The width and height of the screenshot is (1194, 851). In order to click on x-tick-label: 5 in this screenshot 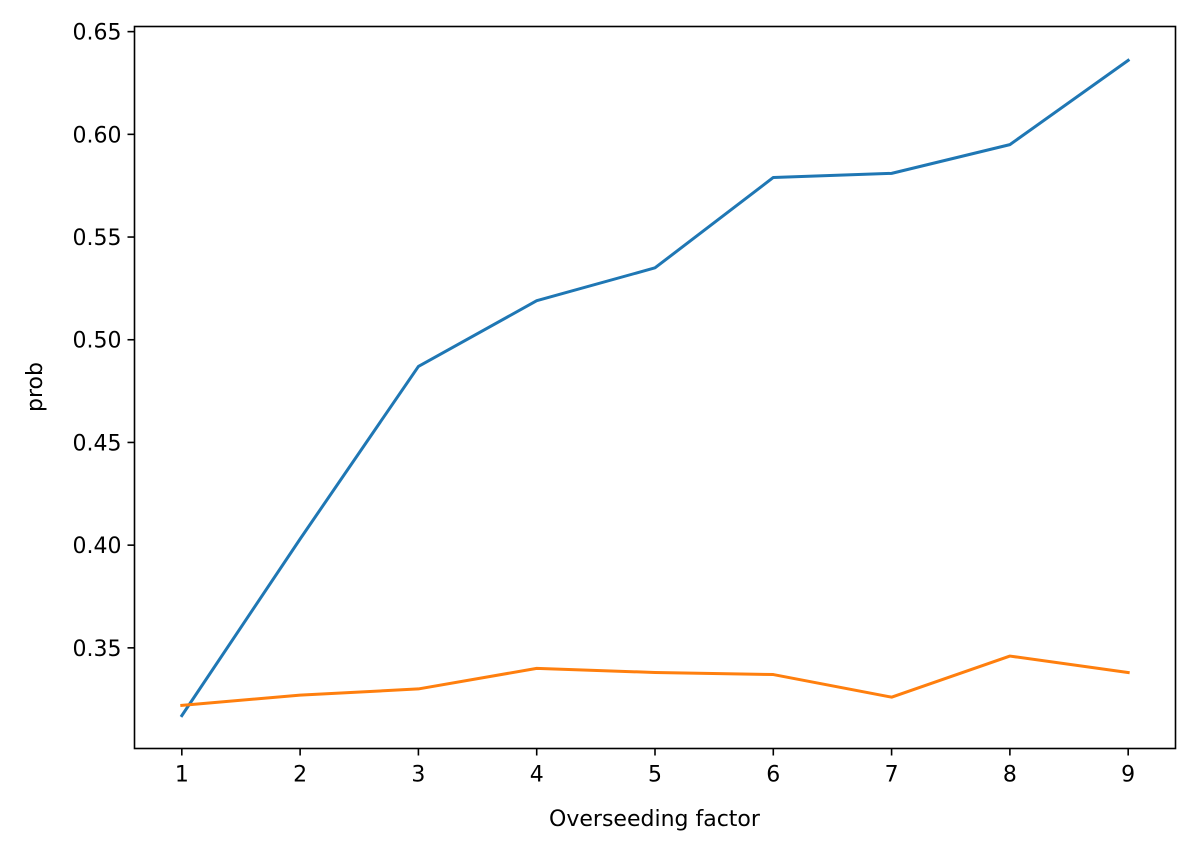, I will do `click(655, 775)`.